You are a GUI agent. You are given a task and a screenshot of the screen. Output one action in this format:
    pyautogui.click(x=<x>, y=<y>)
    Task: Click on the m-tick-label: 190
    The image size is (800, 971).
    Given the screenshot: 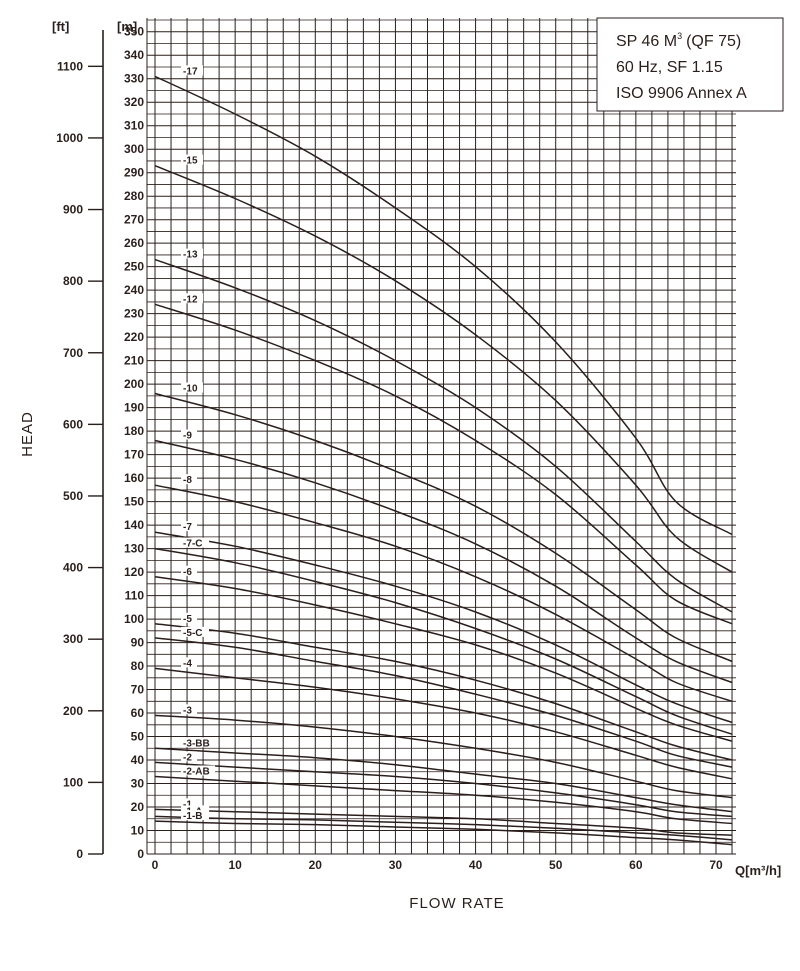 What is the action you would take?
    pyautogui.click(x=134, y=408)
    